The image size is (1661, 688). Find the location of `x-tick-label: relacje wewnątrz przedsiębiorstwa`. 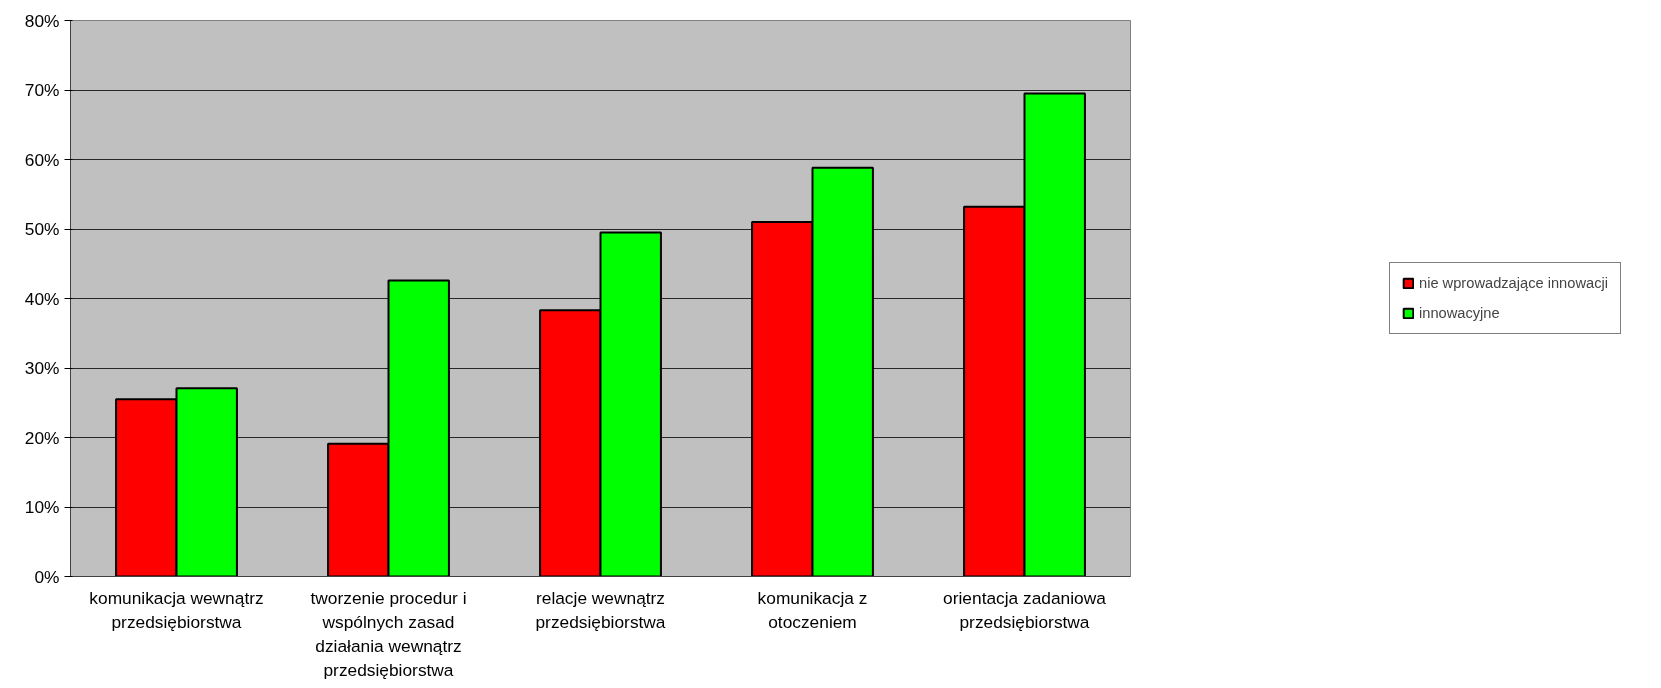

x-tick-label: relacje wewnątrz przedsiębiorstwa is located at coordinates (600, 609).